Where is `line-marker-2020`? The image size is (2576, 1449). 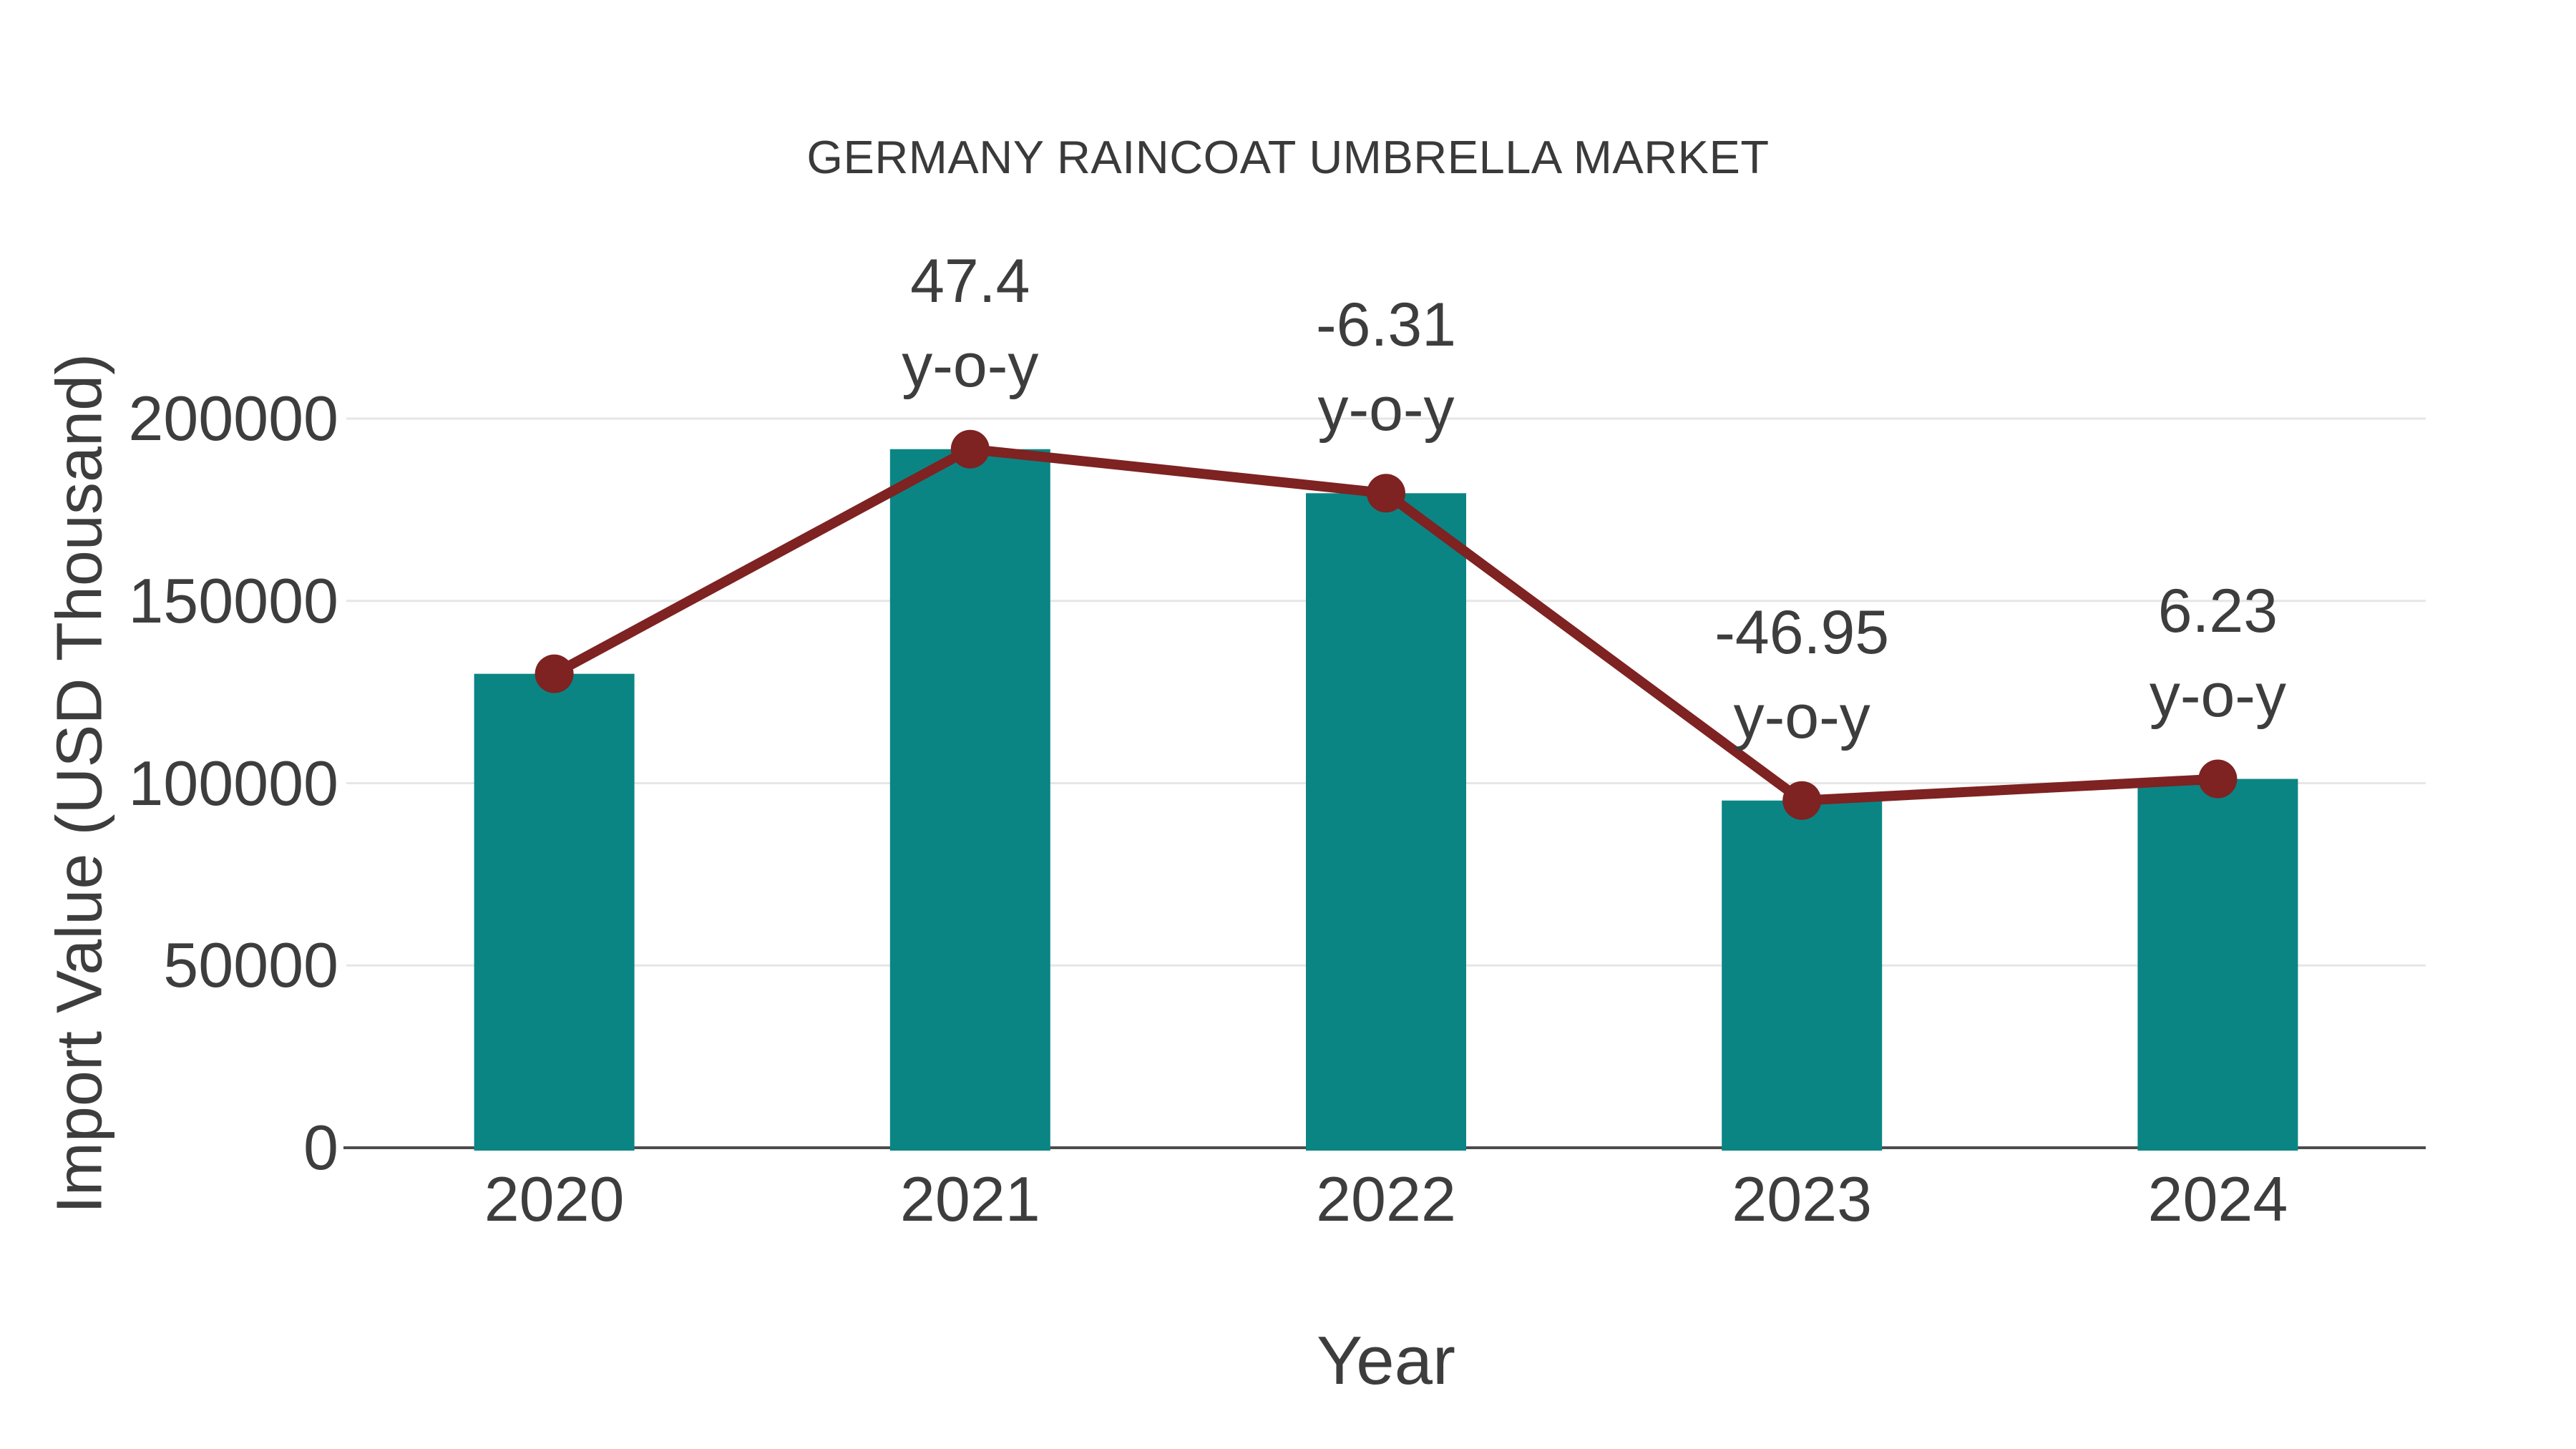
line-marker-2020 is located at coordinates (554, 673).